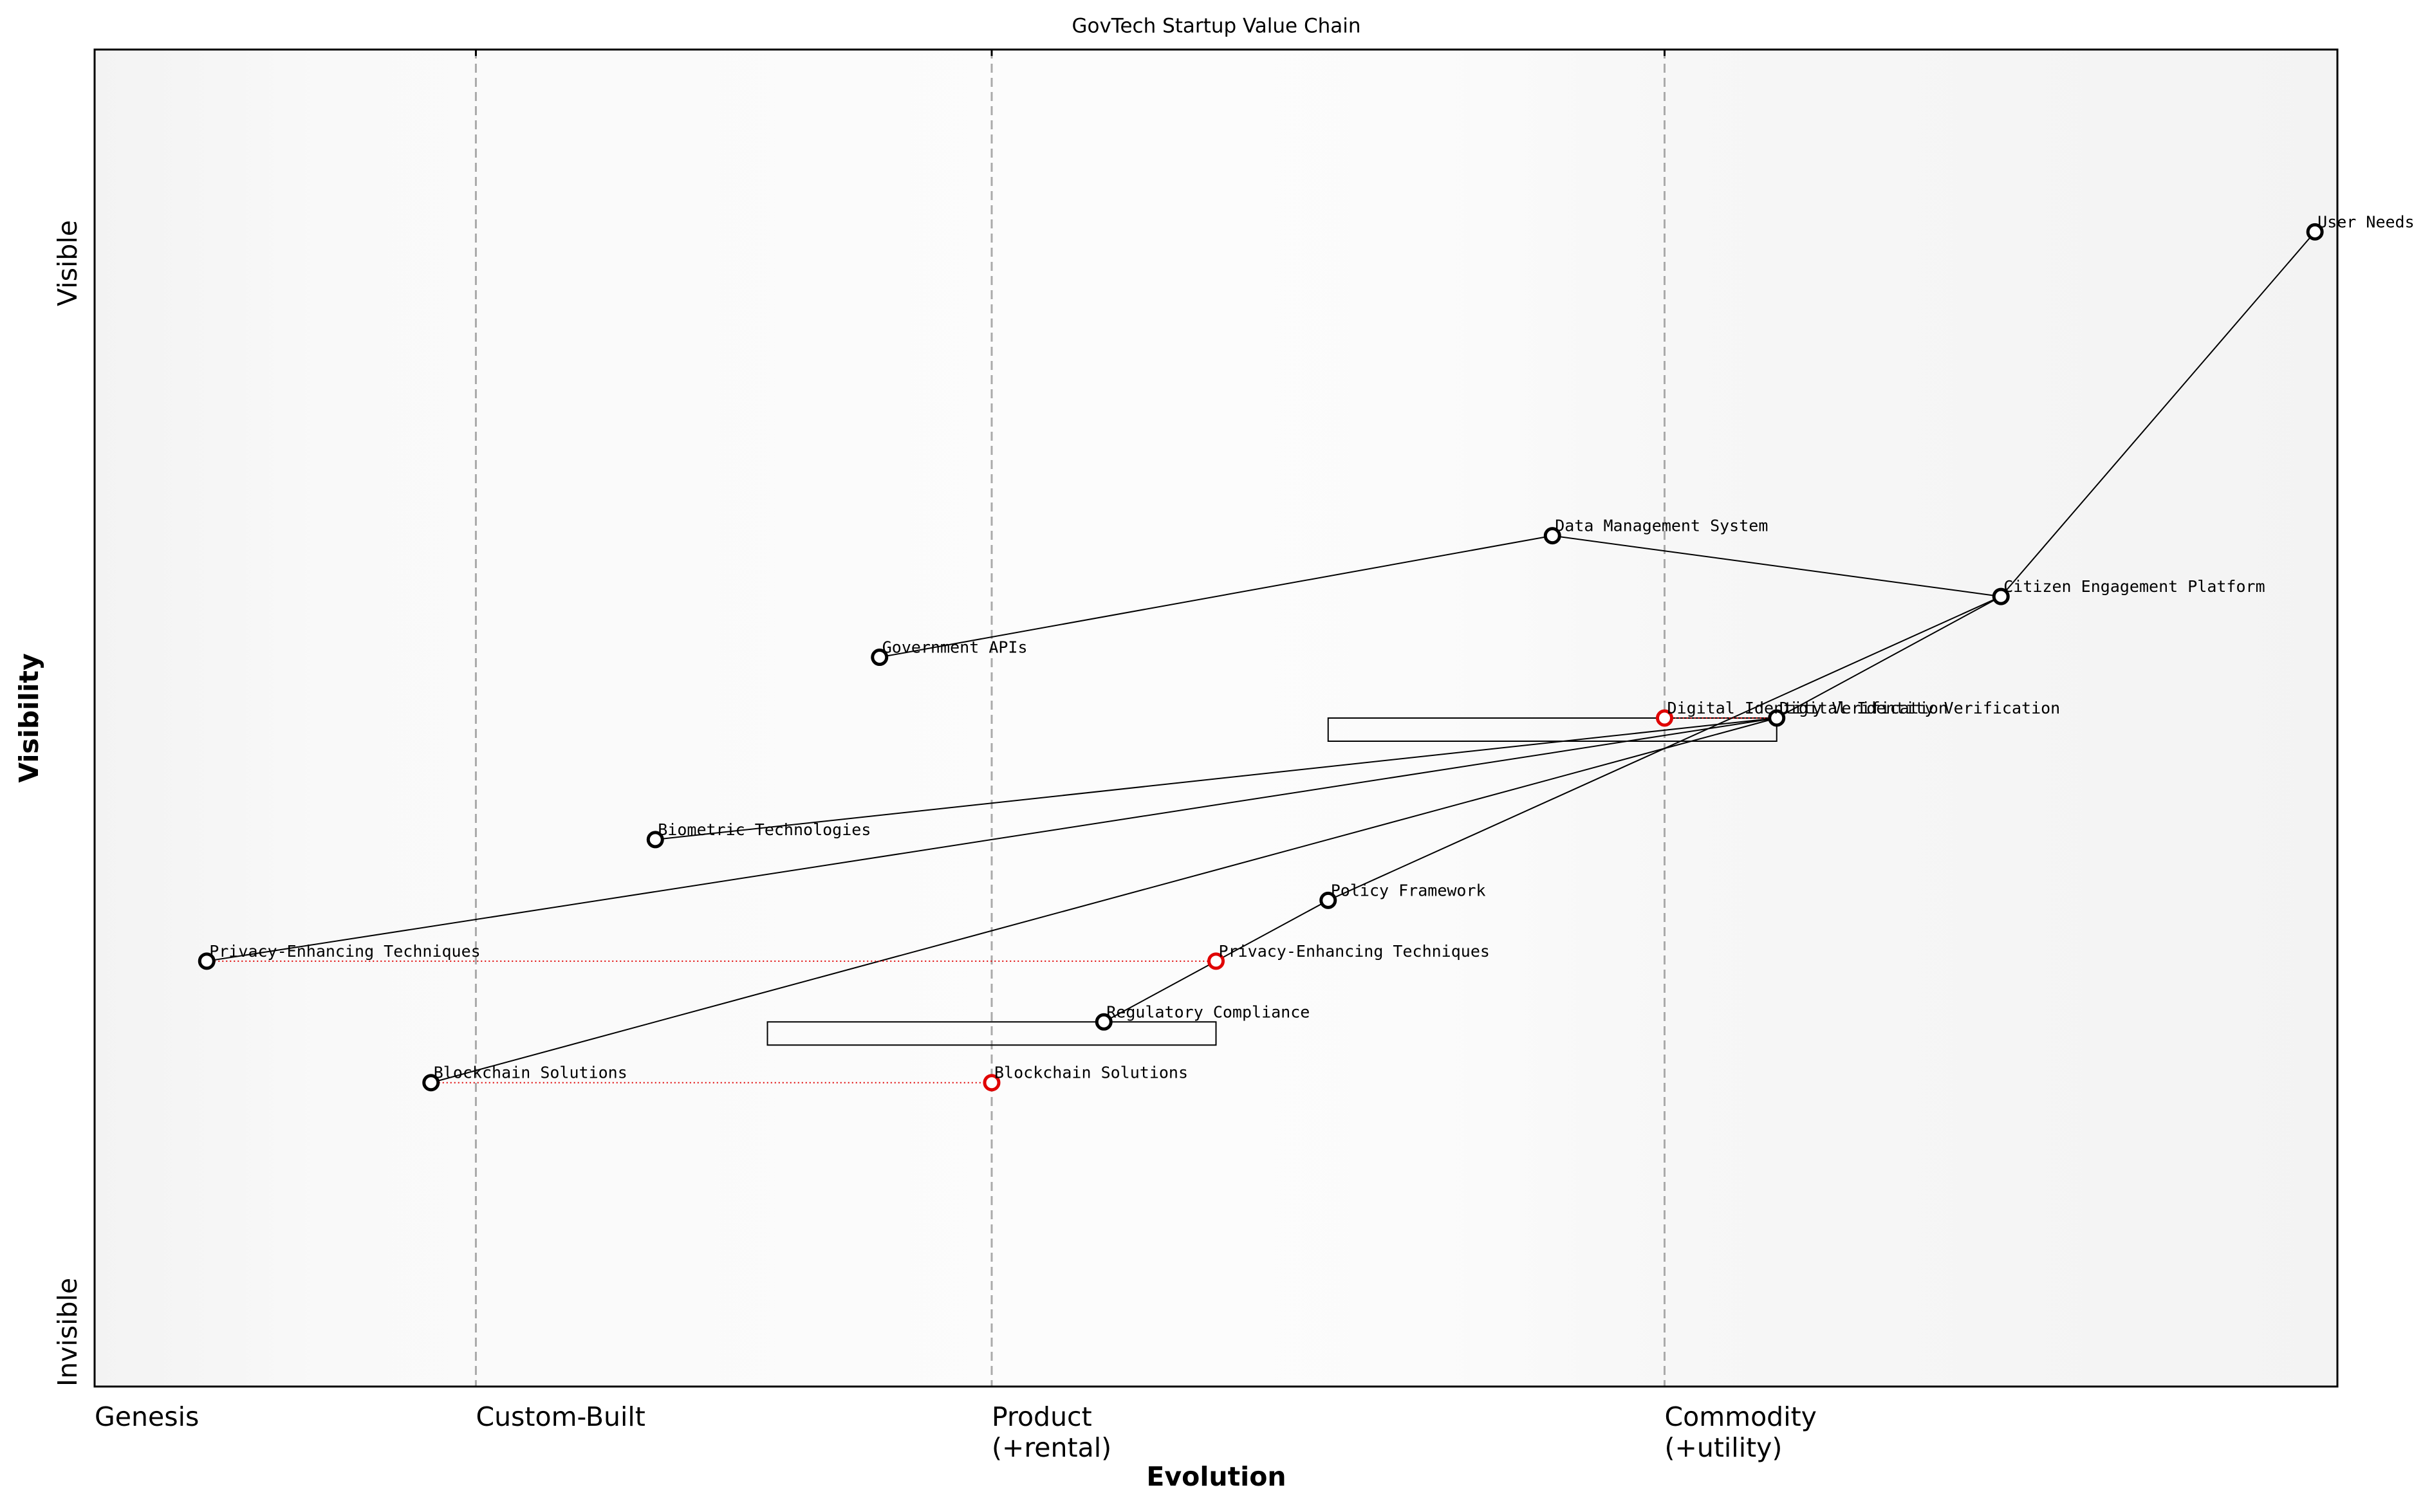 Image resolution: width=2432 pixels, height=1512 pixels. What do you see at coordinates (67, 1332) in the screenshot?
I see `y-bottom-label: Invisible` at bounding box center [67, 1332].